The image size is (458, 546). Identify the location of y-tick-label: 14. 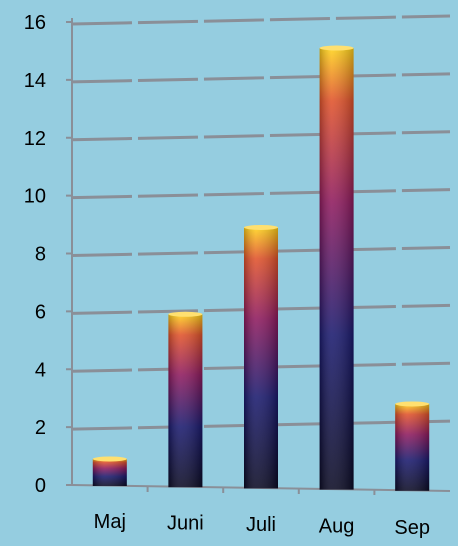
(35, 81).